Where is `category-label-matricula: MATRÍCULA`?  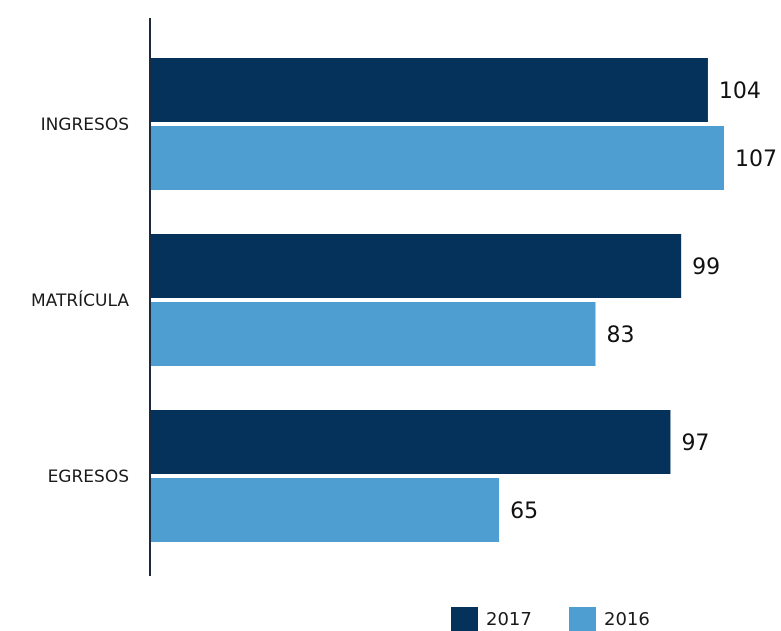
category-label-matricula: MATRÍCULA is located at coordinates (80, 300).